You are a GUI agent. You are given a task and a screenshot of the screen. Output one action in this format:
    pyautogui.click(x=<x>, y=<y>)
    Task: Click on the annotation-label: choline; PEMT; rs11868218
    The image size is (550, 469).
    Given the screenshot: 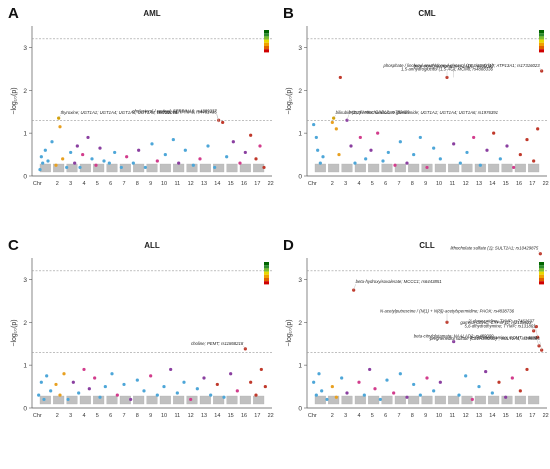 What is the action you would take?
    pyautogui.click(x=217, y=343)
    